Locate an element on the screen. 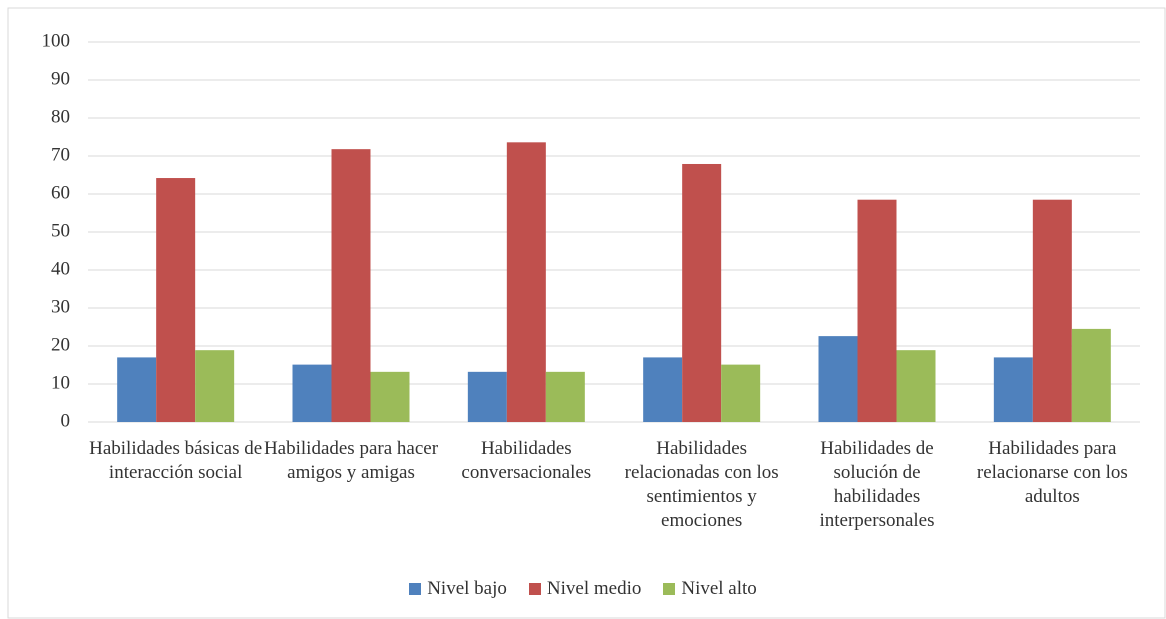 This screenshot has width=1166, height=619. y-tick-label: 90 is located at coordinates (60, 78).